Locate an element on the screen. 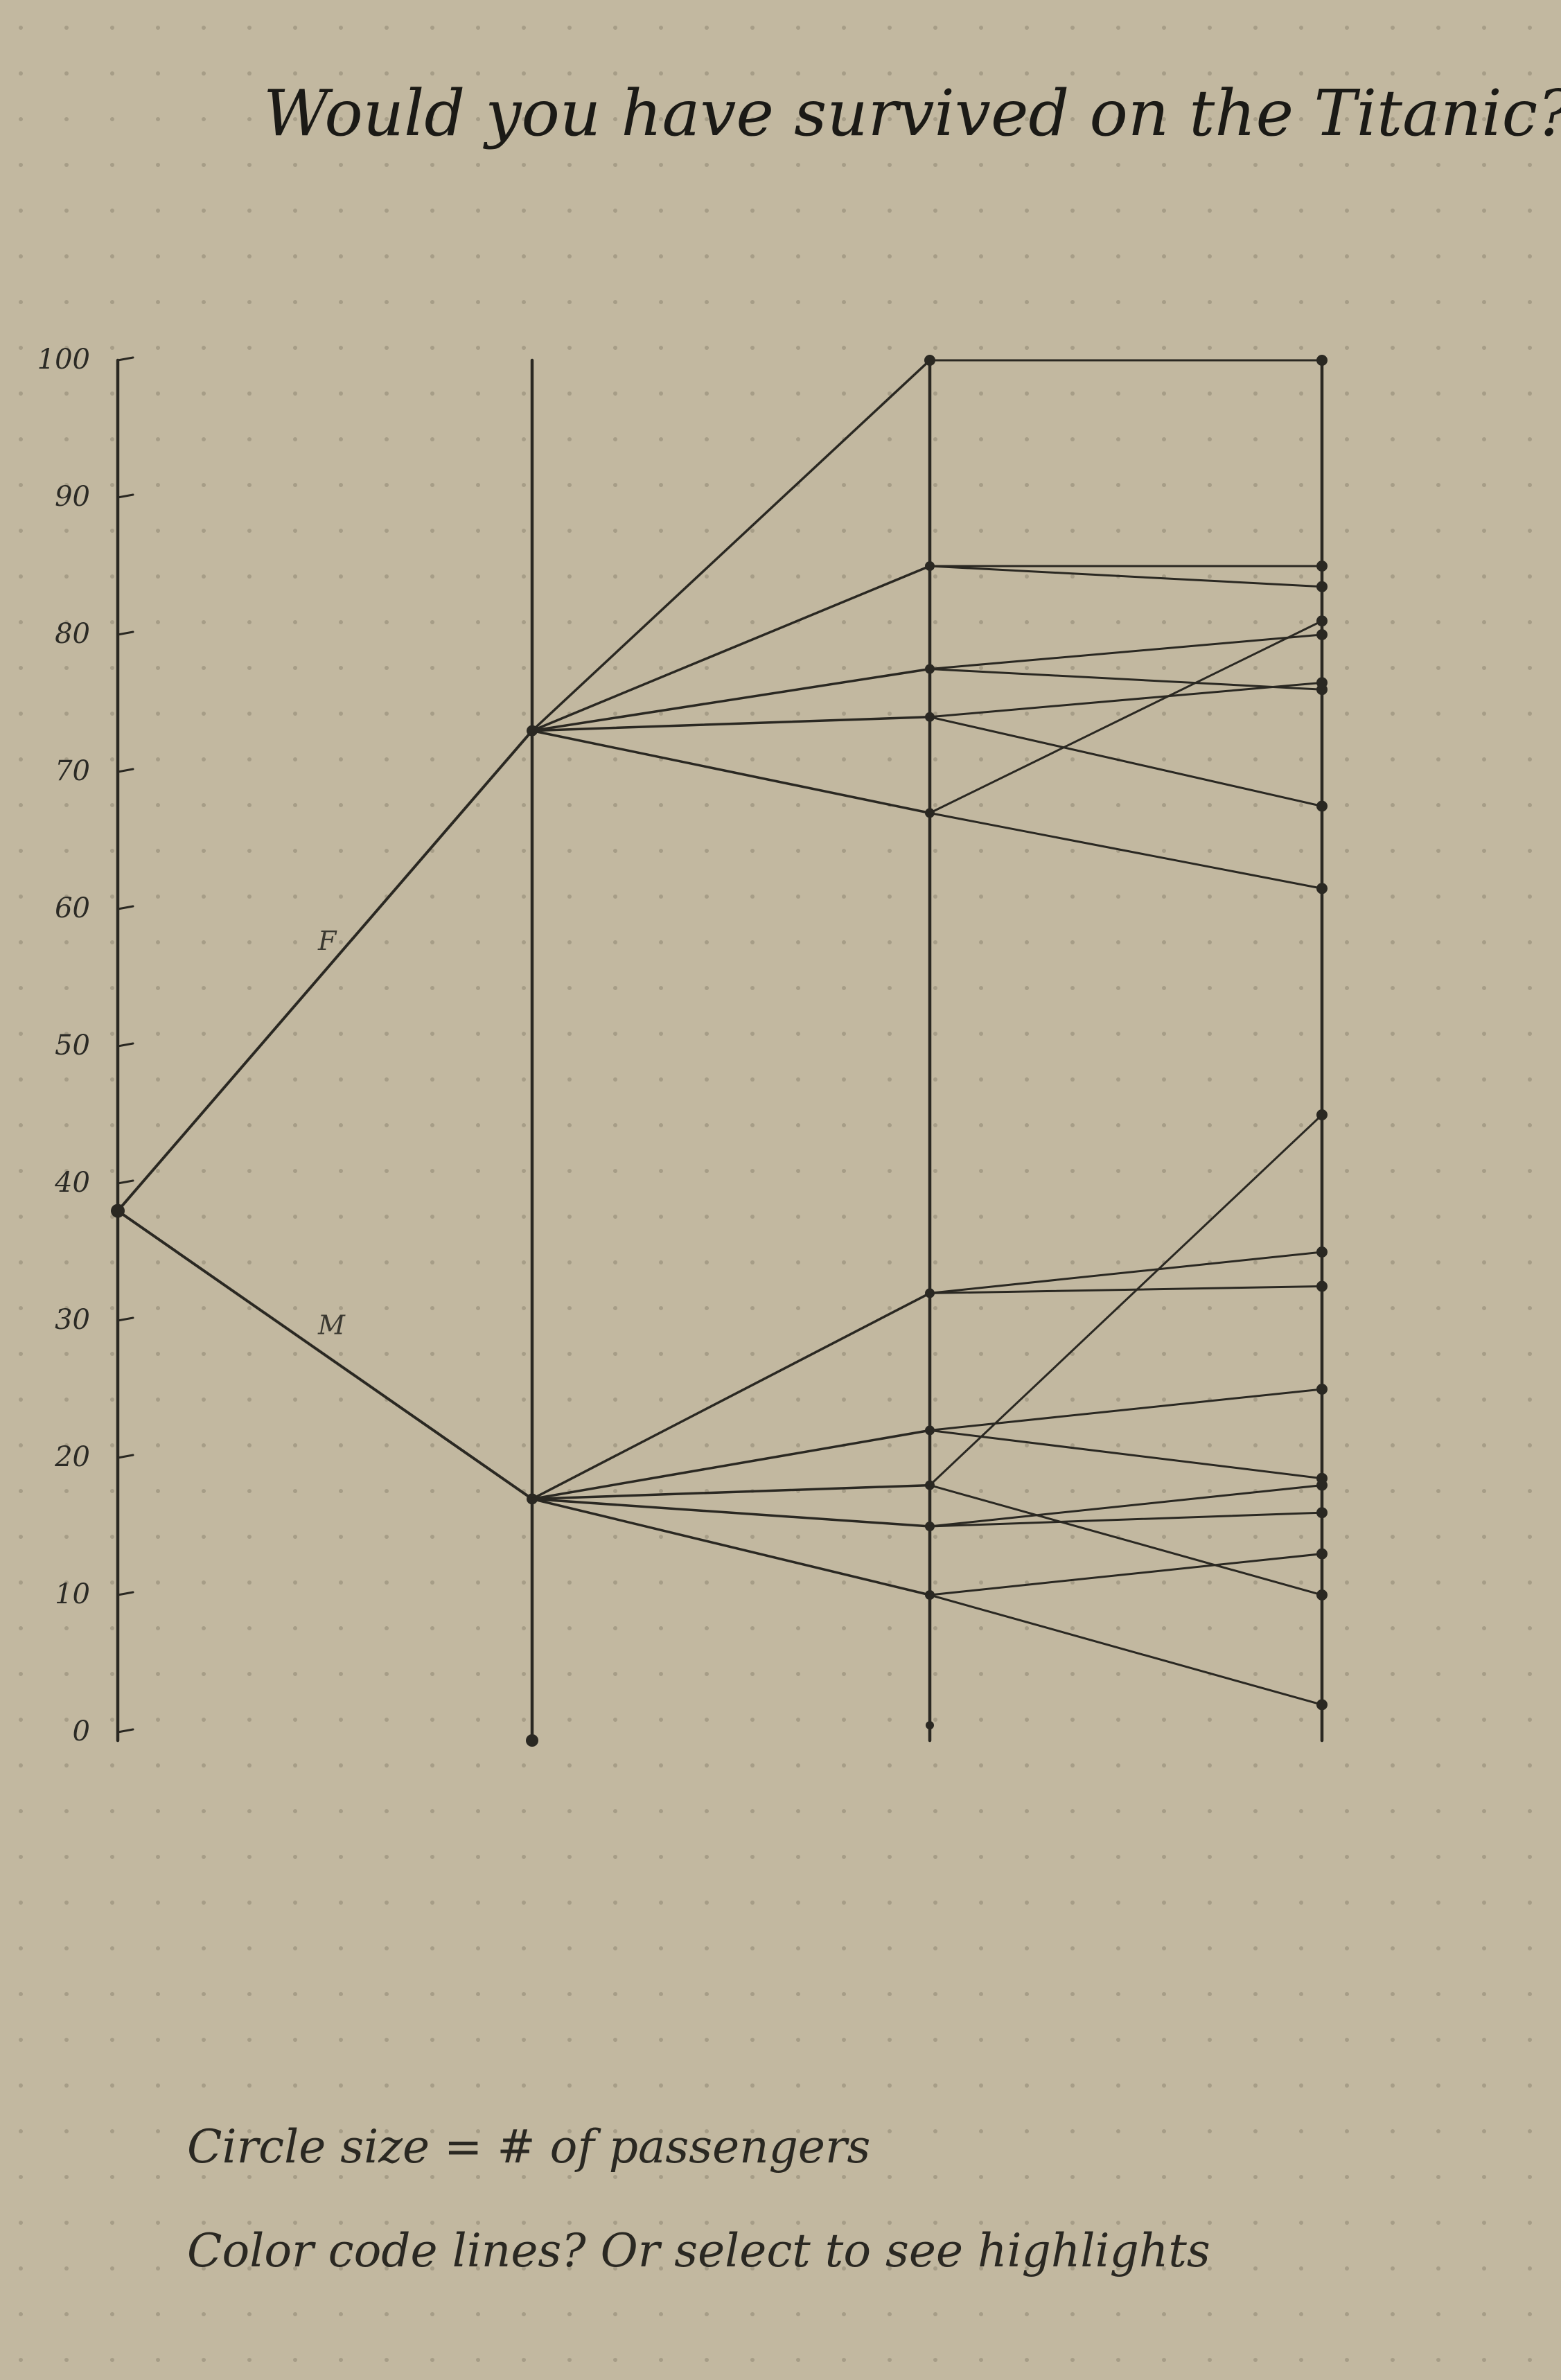 The width and height of the screenshot is (1561, 2380). axis-4-top-dot is located at coordinates (1322, 360).